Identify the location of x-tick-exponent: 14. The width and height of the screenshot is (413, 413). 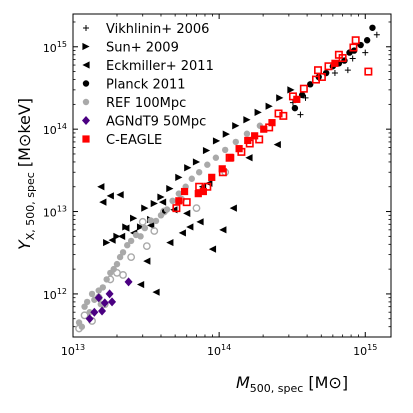
(226, 347).